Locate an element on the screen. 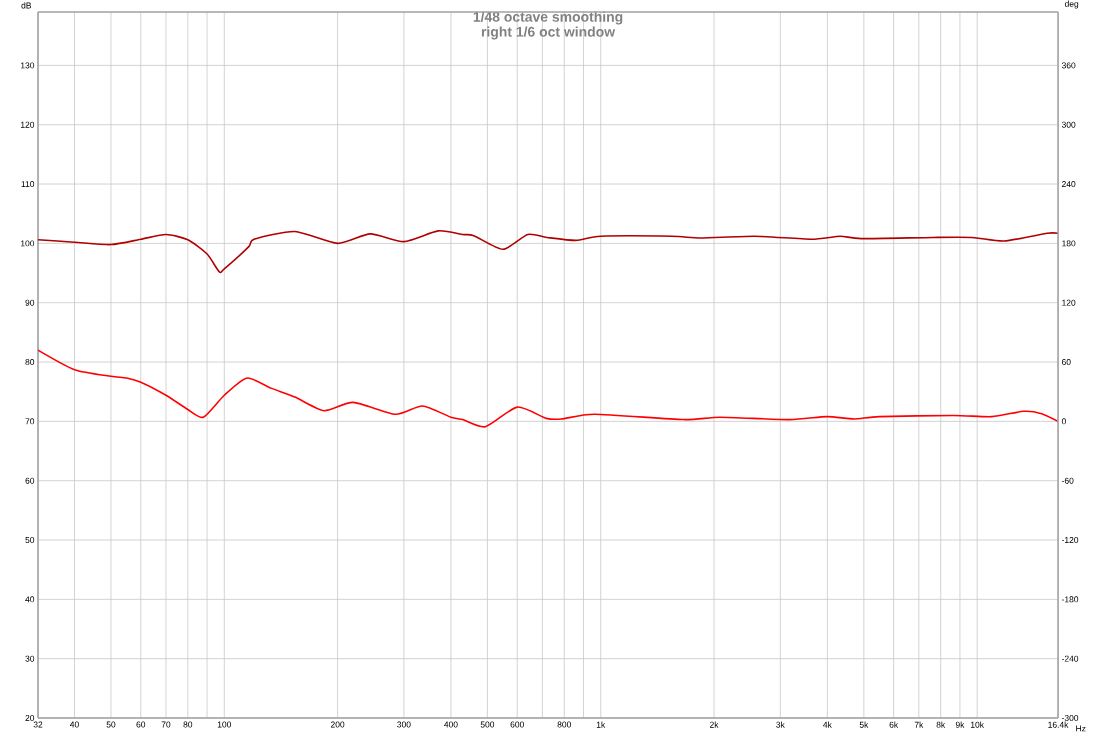  y-tick-label: 30 is located at coordinates (30, 658).